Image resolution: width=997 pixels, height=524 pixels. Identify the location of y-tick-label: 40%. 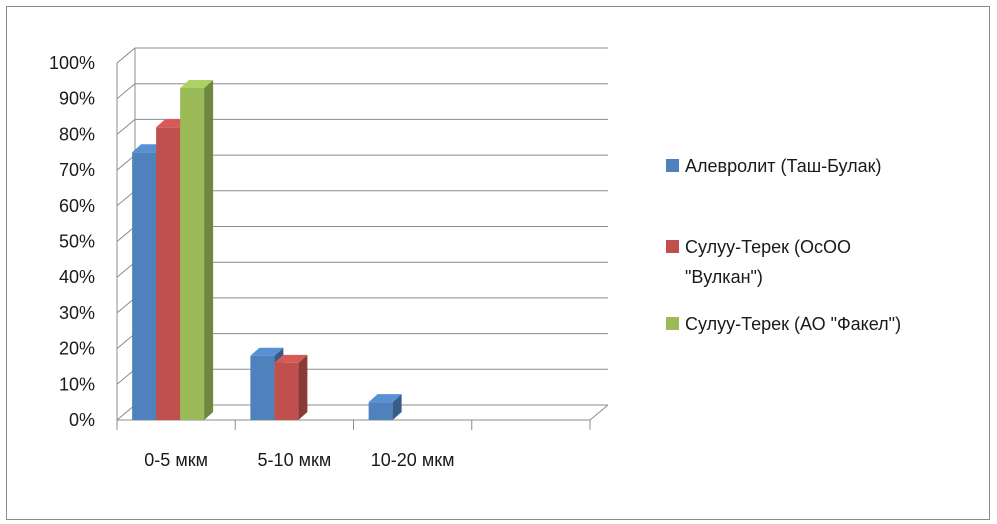
(77, 277).